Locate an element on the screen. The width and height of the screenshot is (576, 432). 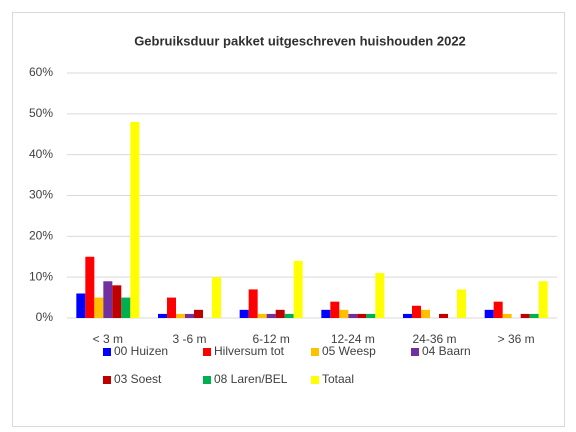
y-tick-label: 10% is located at coordinates (41, 276).